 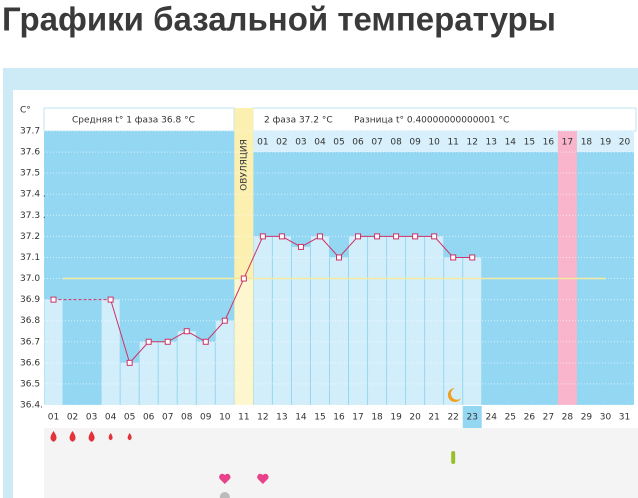 I want to click on x-tick-label: 23, so click(x=471, y=418).